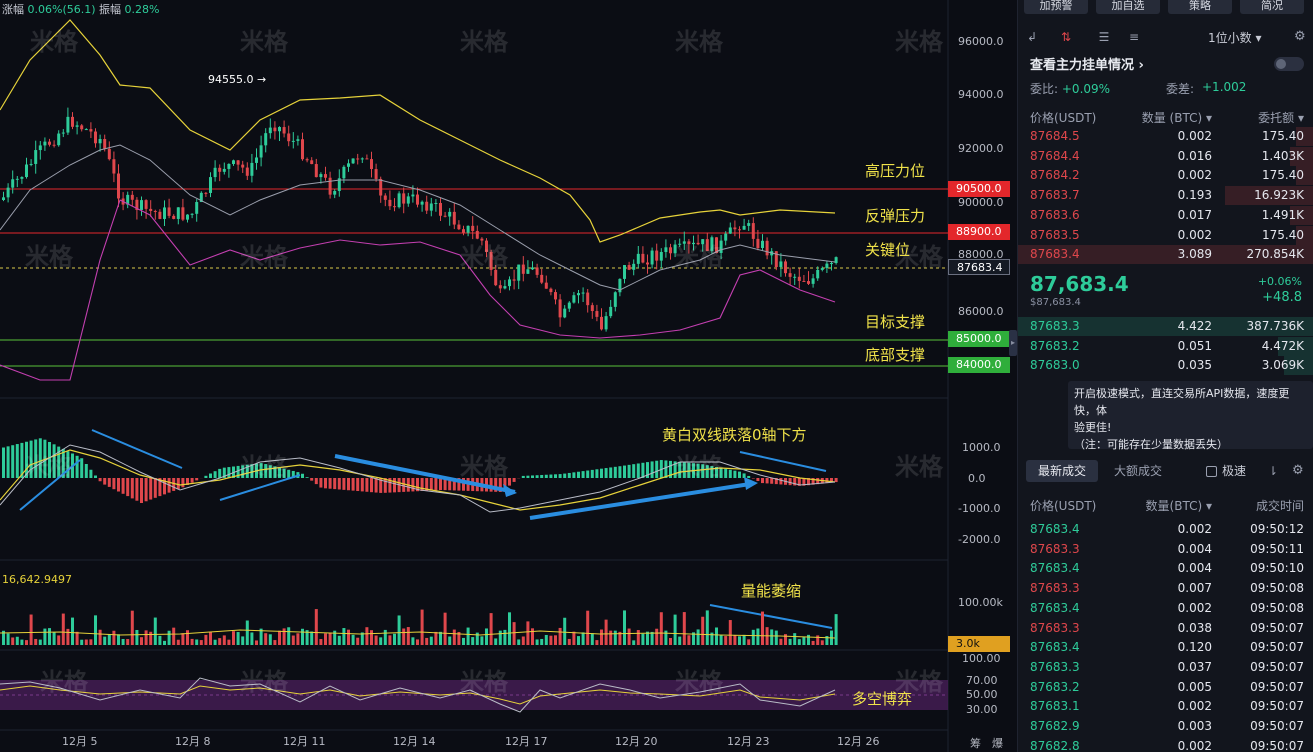  I want to click on overview-button: 简况, so click(1272, 7).